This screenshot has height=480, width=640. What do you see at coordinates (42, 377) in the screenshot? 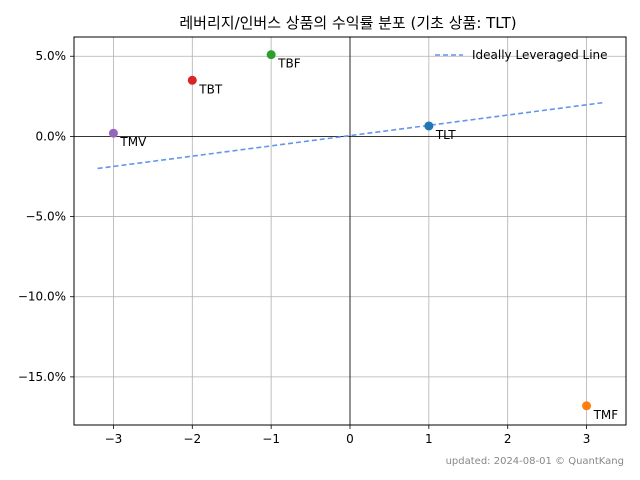
I see `y-tick-label: −15.0%` at bounding box center [42, 377].